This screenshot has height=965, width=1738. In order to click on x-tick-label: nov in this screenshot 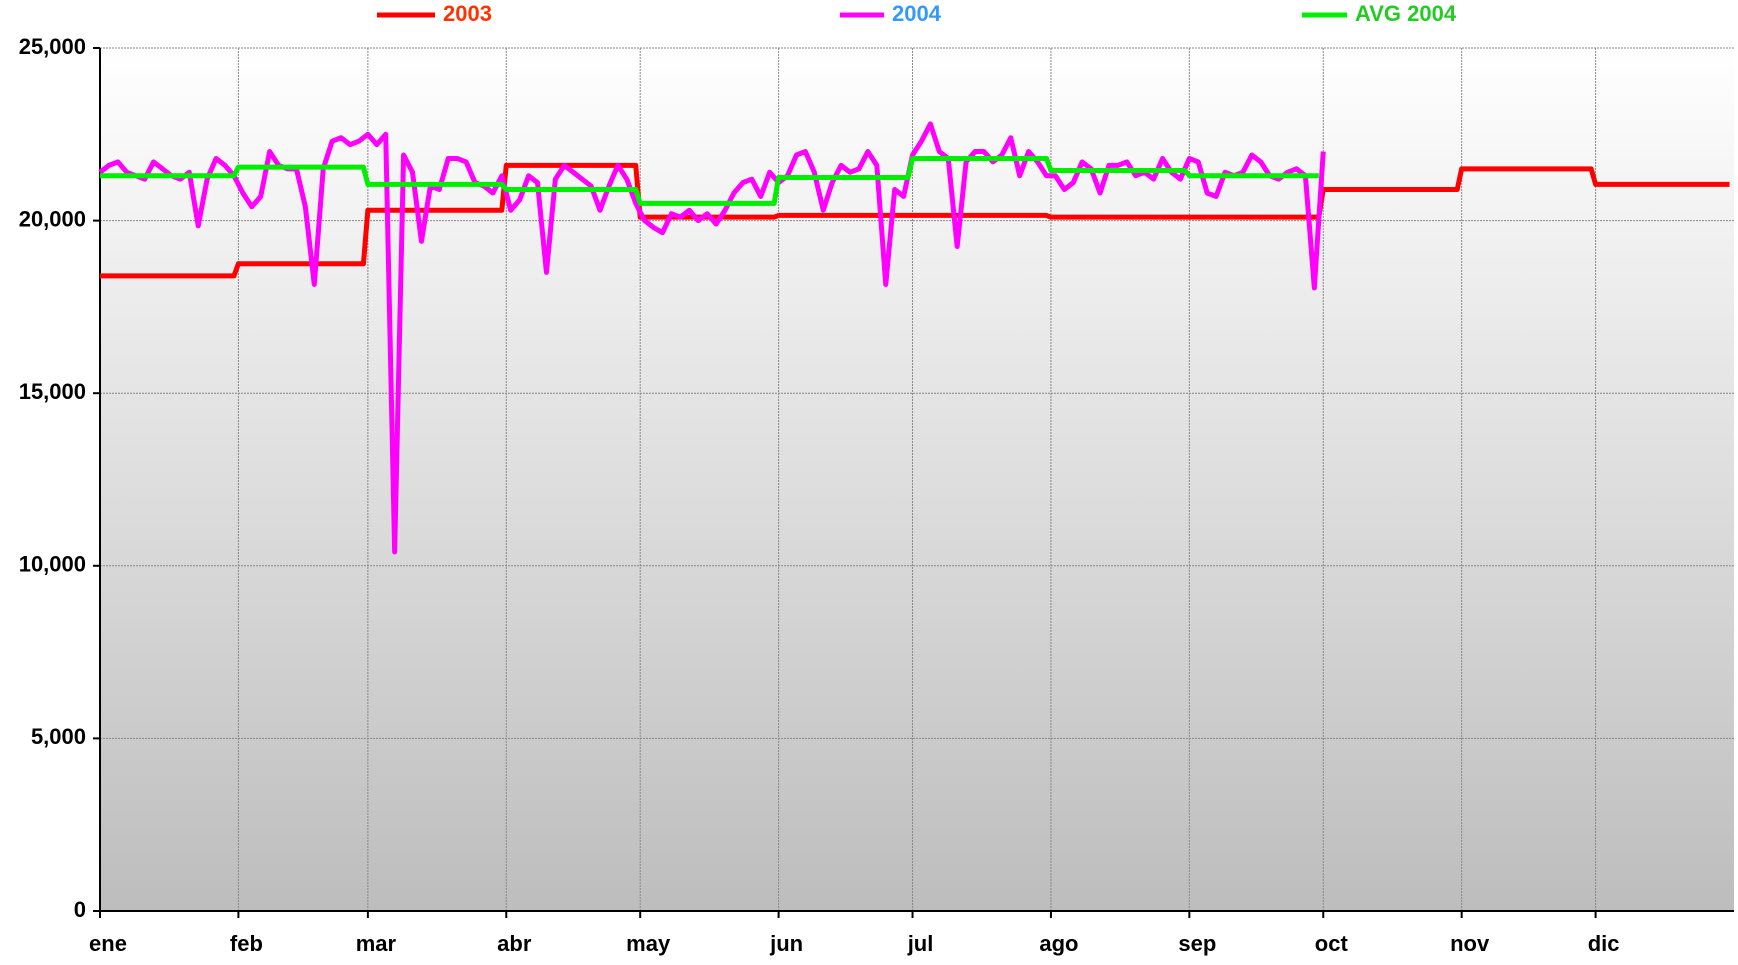, I will do `click(1470, 943)`.